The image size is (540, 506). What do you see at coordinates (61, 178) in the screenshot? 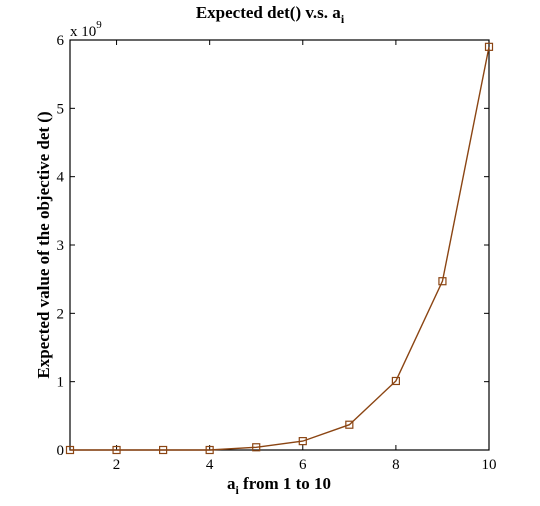
I see `y-tick-label: 4` at bounding box center [61, 178].